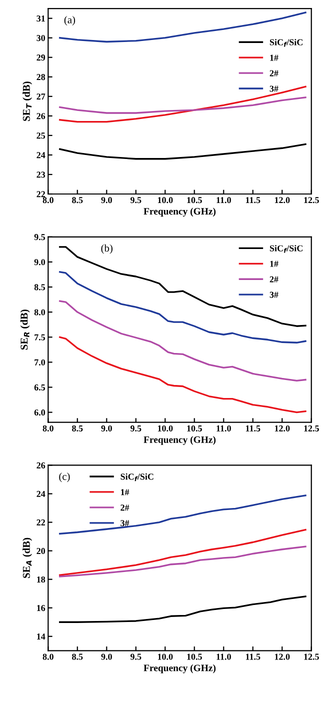  I want to click on y-tick-label: 31, so click(40, 18).